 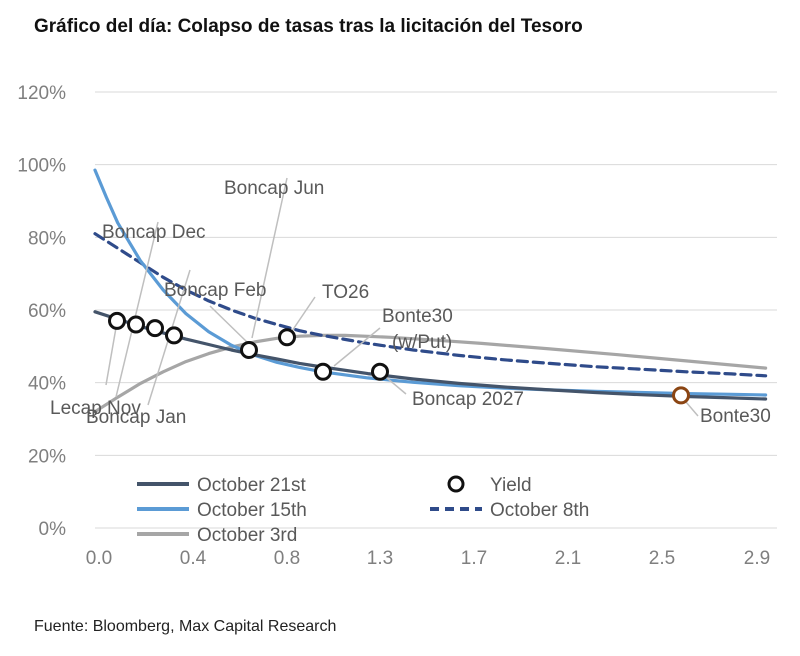 I want to click on y-tick-label: 0%, so click(x=53, y=529).